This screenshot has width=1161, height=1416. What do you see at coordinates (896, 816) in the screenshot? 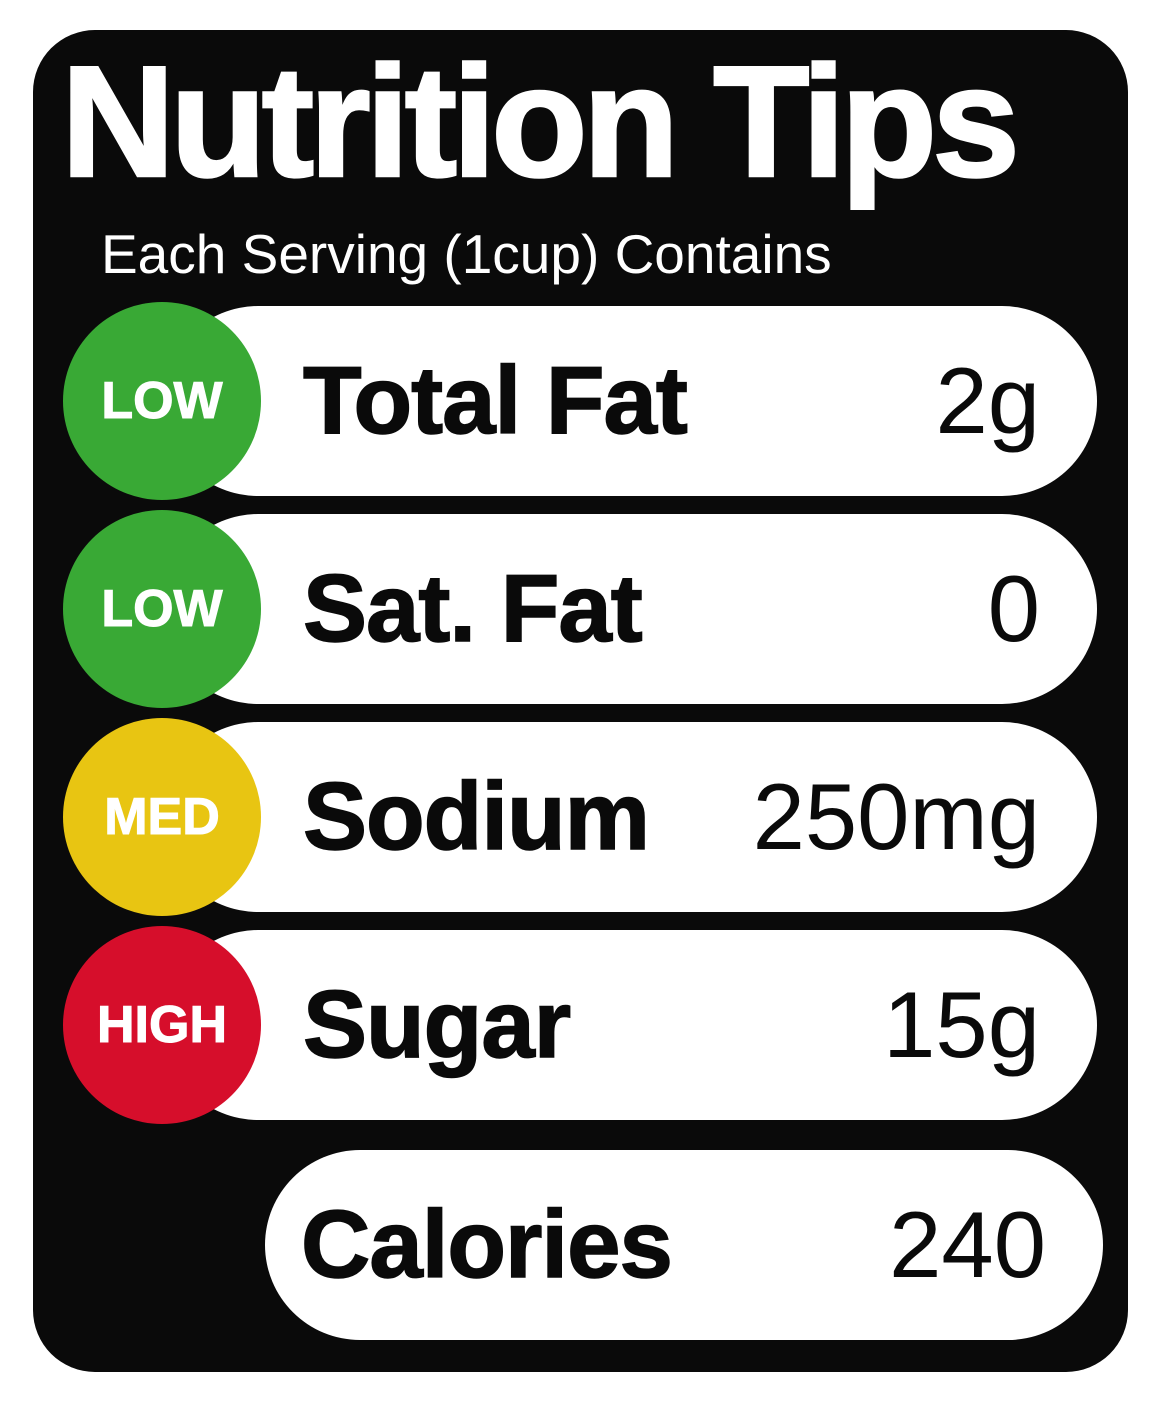
I see `nutrient-value: 250mg` at bounding box center [896, 816].